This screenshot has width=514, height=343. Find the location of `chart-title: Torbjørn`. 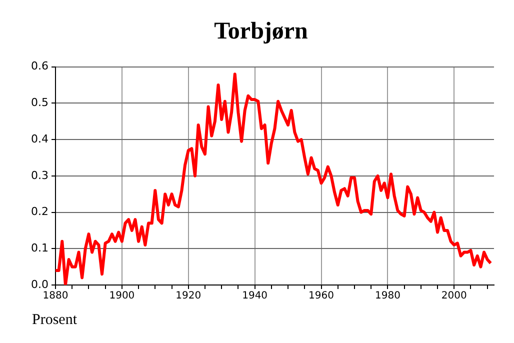

chart-title: Torbjørn is located at coordinates (261, 31).